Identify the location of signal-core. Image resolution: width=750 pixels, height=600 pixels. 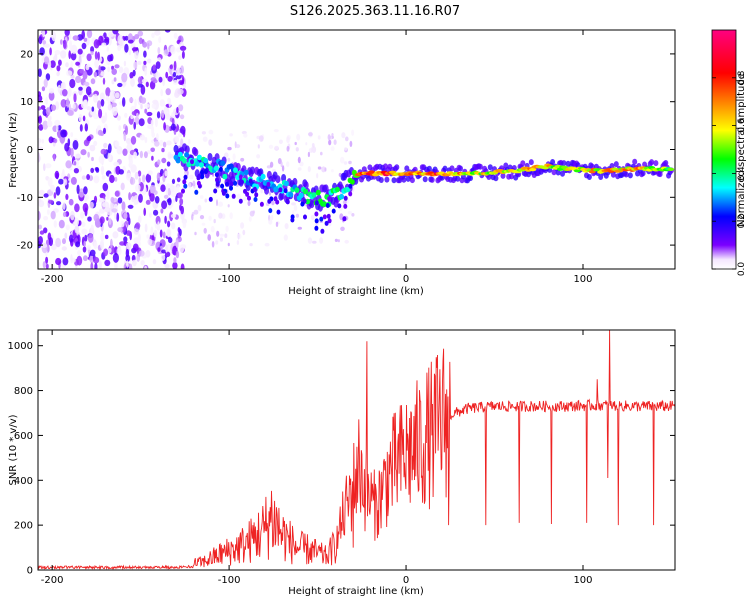
(297, 190).